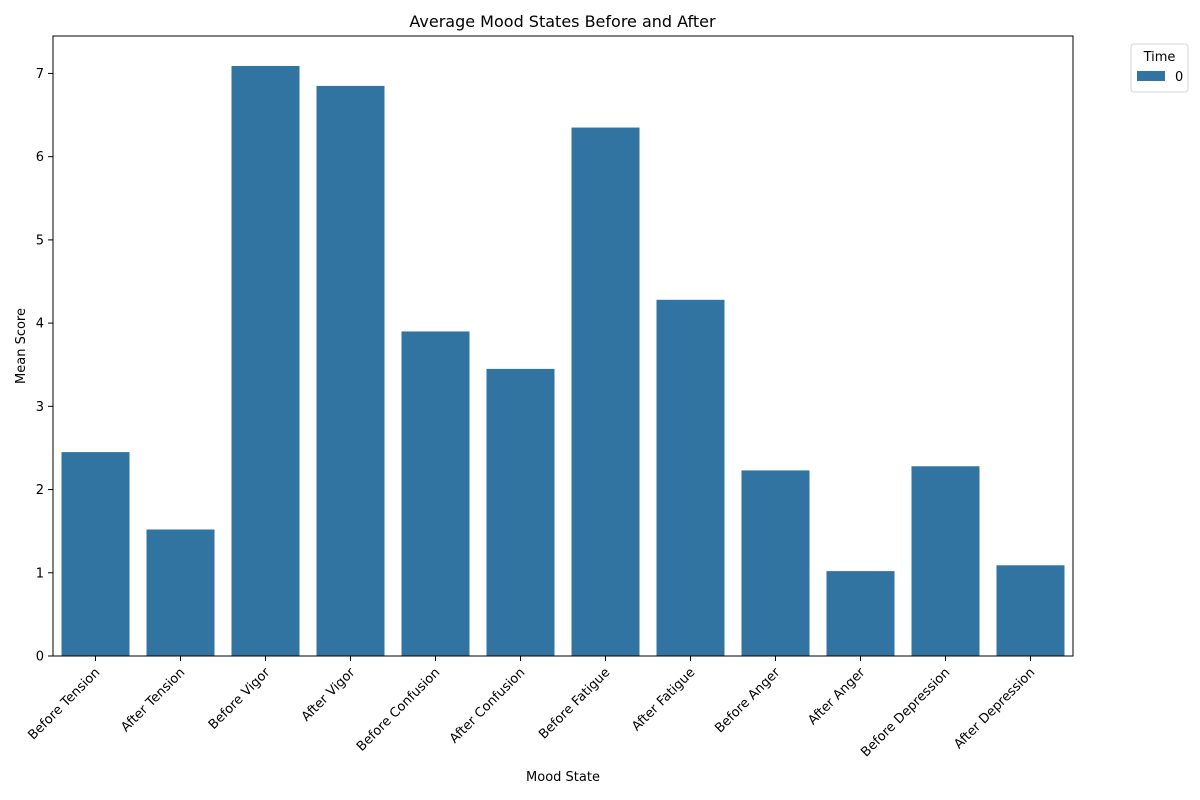  I want to click on x-axis-label: Mood State, so click(563, 777).